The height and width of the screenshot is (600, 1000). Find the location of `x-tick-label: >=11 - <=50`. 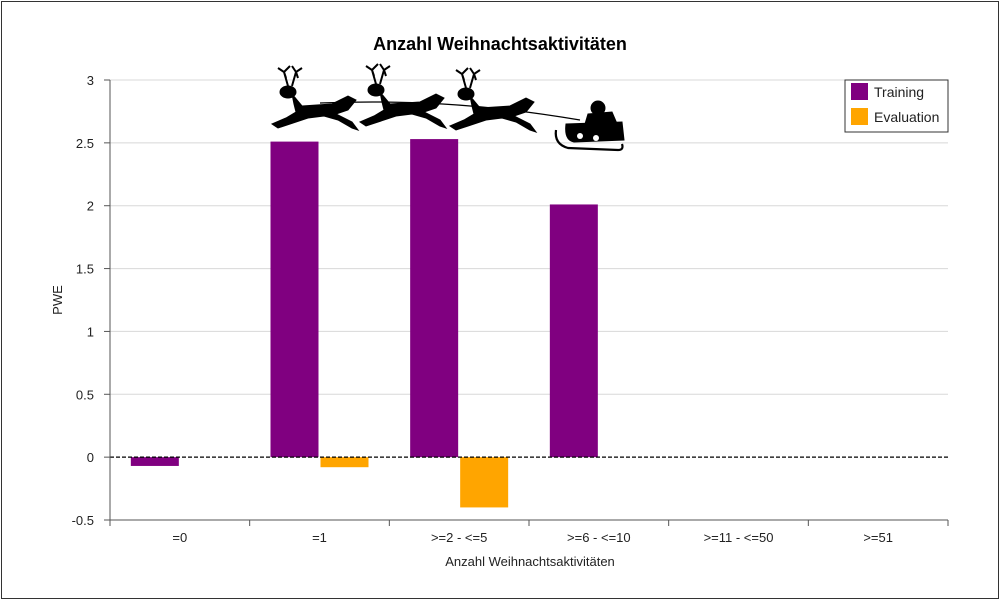

x-tick-label: >=11 - <=50 is located at coordinates (739, 537).